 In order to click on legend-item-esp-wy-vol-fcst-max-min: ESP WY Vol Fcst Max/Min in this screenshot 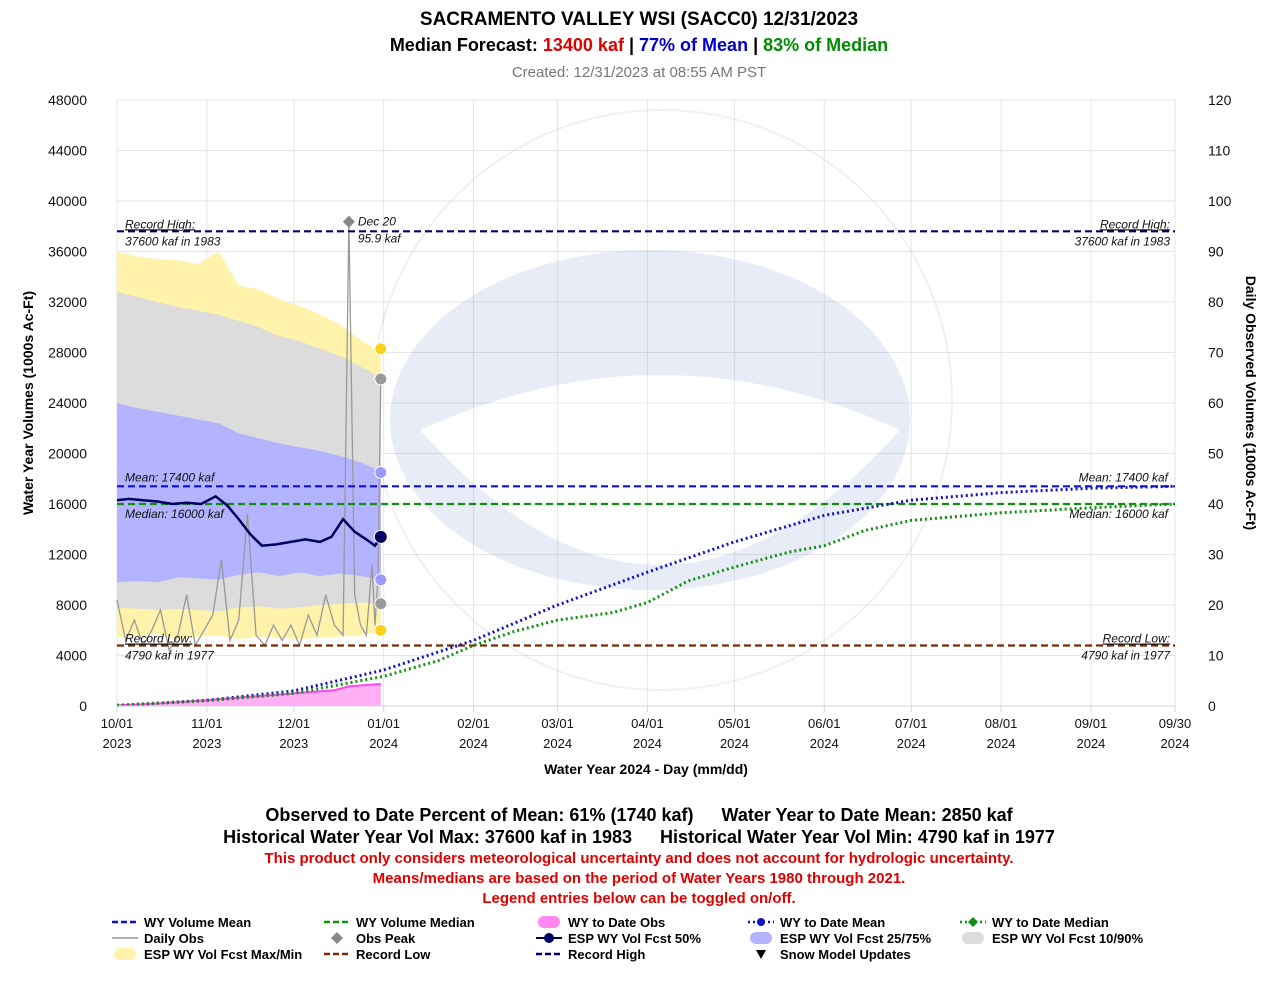, I will do `click(206, 954)`.